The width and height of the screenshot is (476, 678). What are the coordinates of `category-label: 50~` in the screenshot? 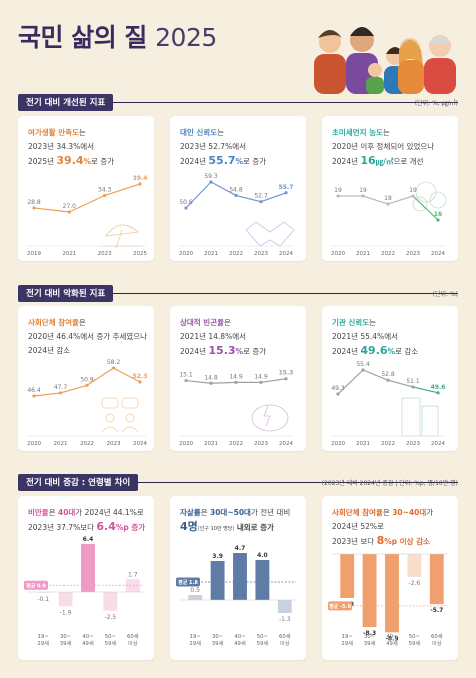 It's located at (110, 637).